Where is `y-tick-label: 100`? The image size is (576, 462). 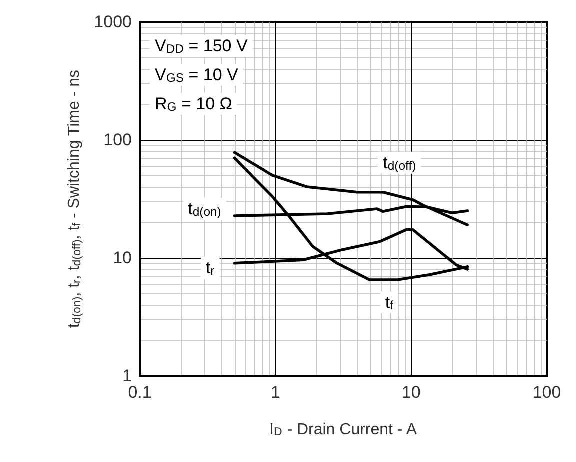
y-tick-label: 100 is located at coordinates (118, 140).